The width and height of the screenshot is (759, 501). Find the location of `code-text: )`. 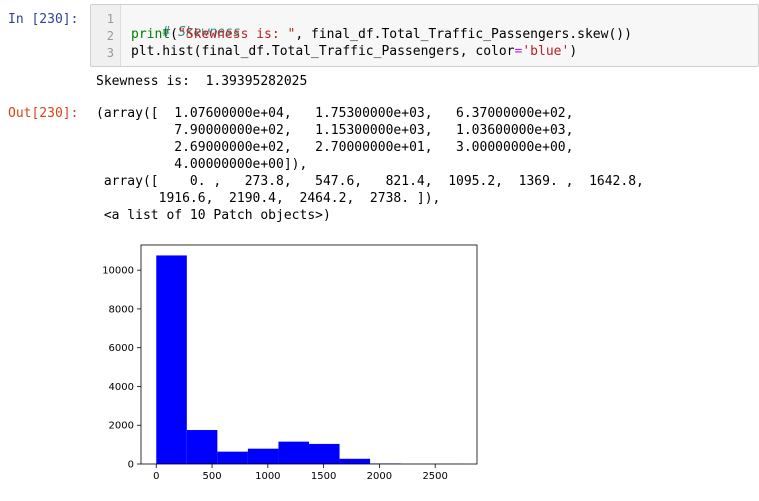

code-text: ) is located at coordinates (573, 51).